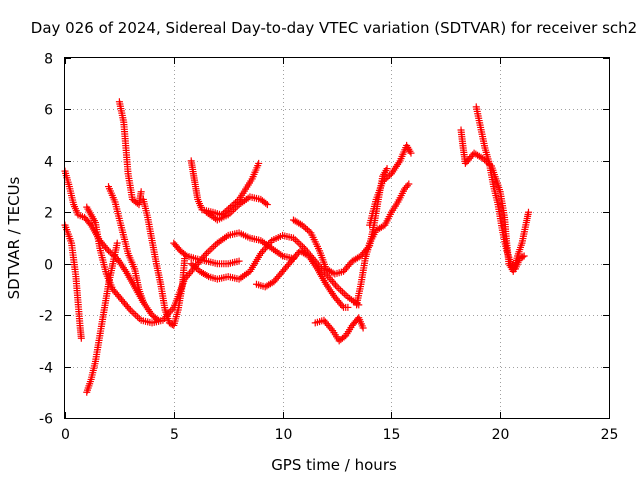 The height and width of the screenshot is (480, 640). What do you see at coordinates (392, 435) in the screenshot?
I see `x-tick-label: 15` at bounding box center [392, 435].